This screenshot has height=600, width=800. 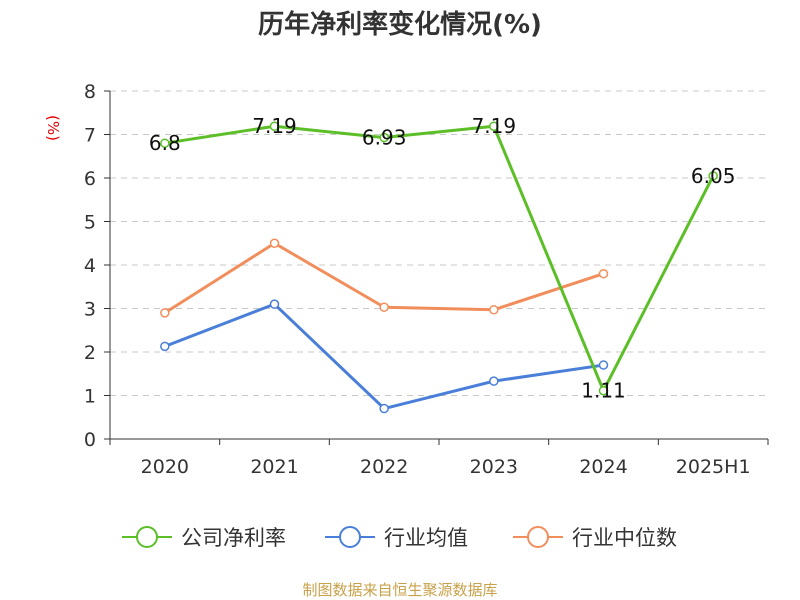 I want to click on data-label: 6.93, so click(x=384, y=138).